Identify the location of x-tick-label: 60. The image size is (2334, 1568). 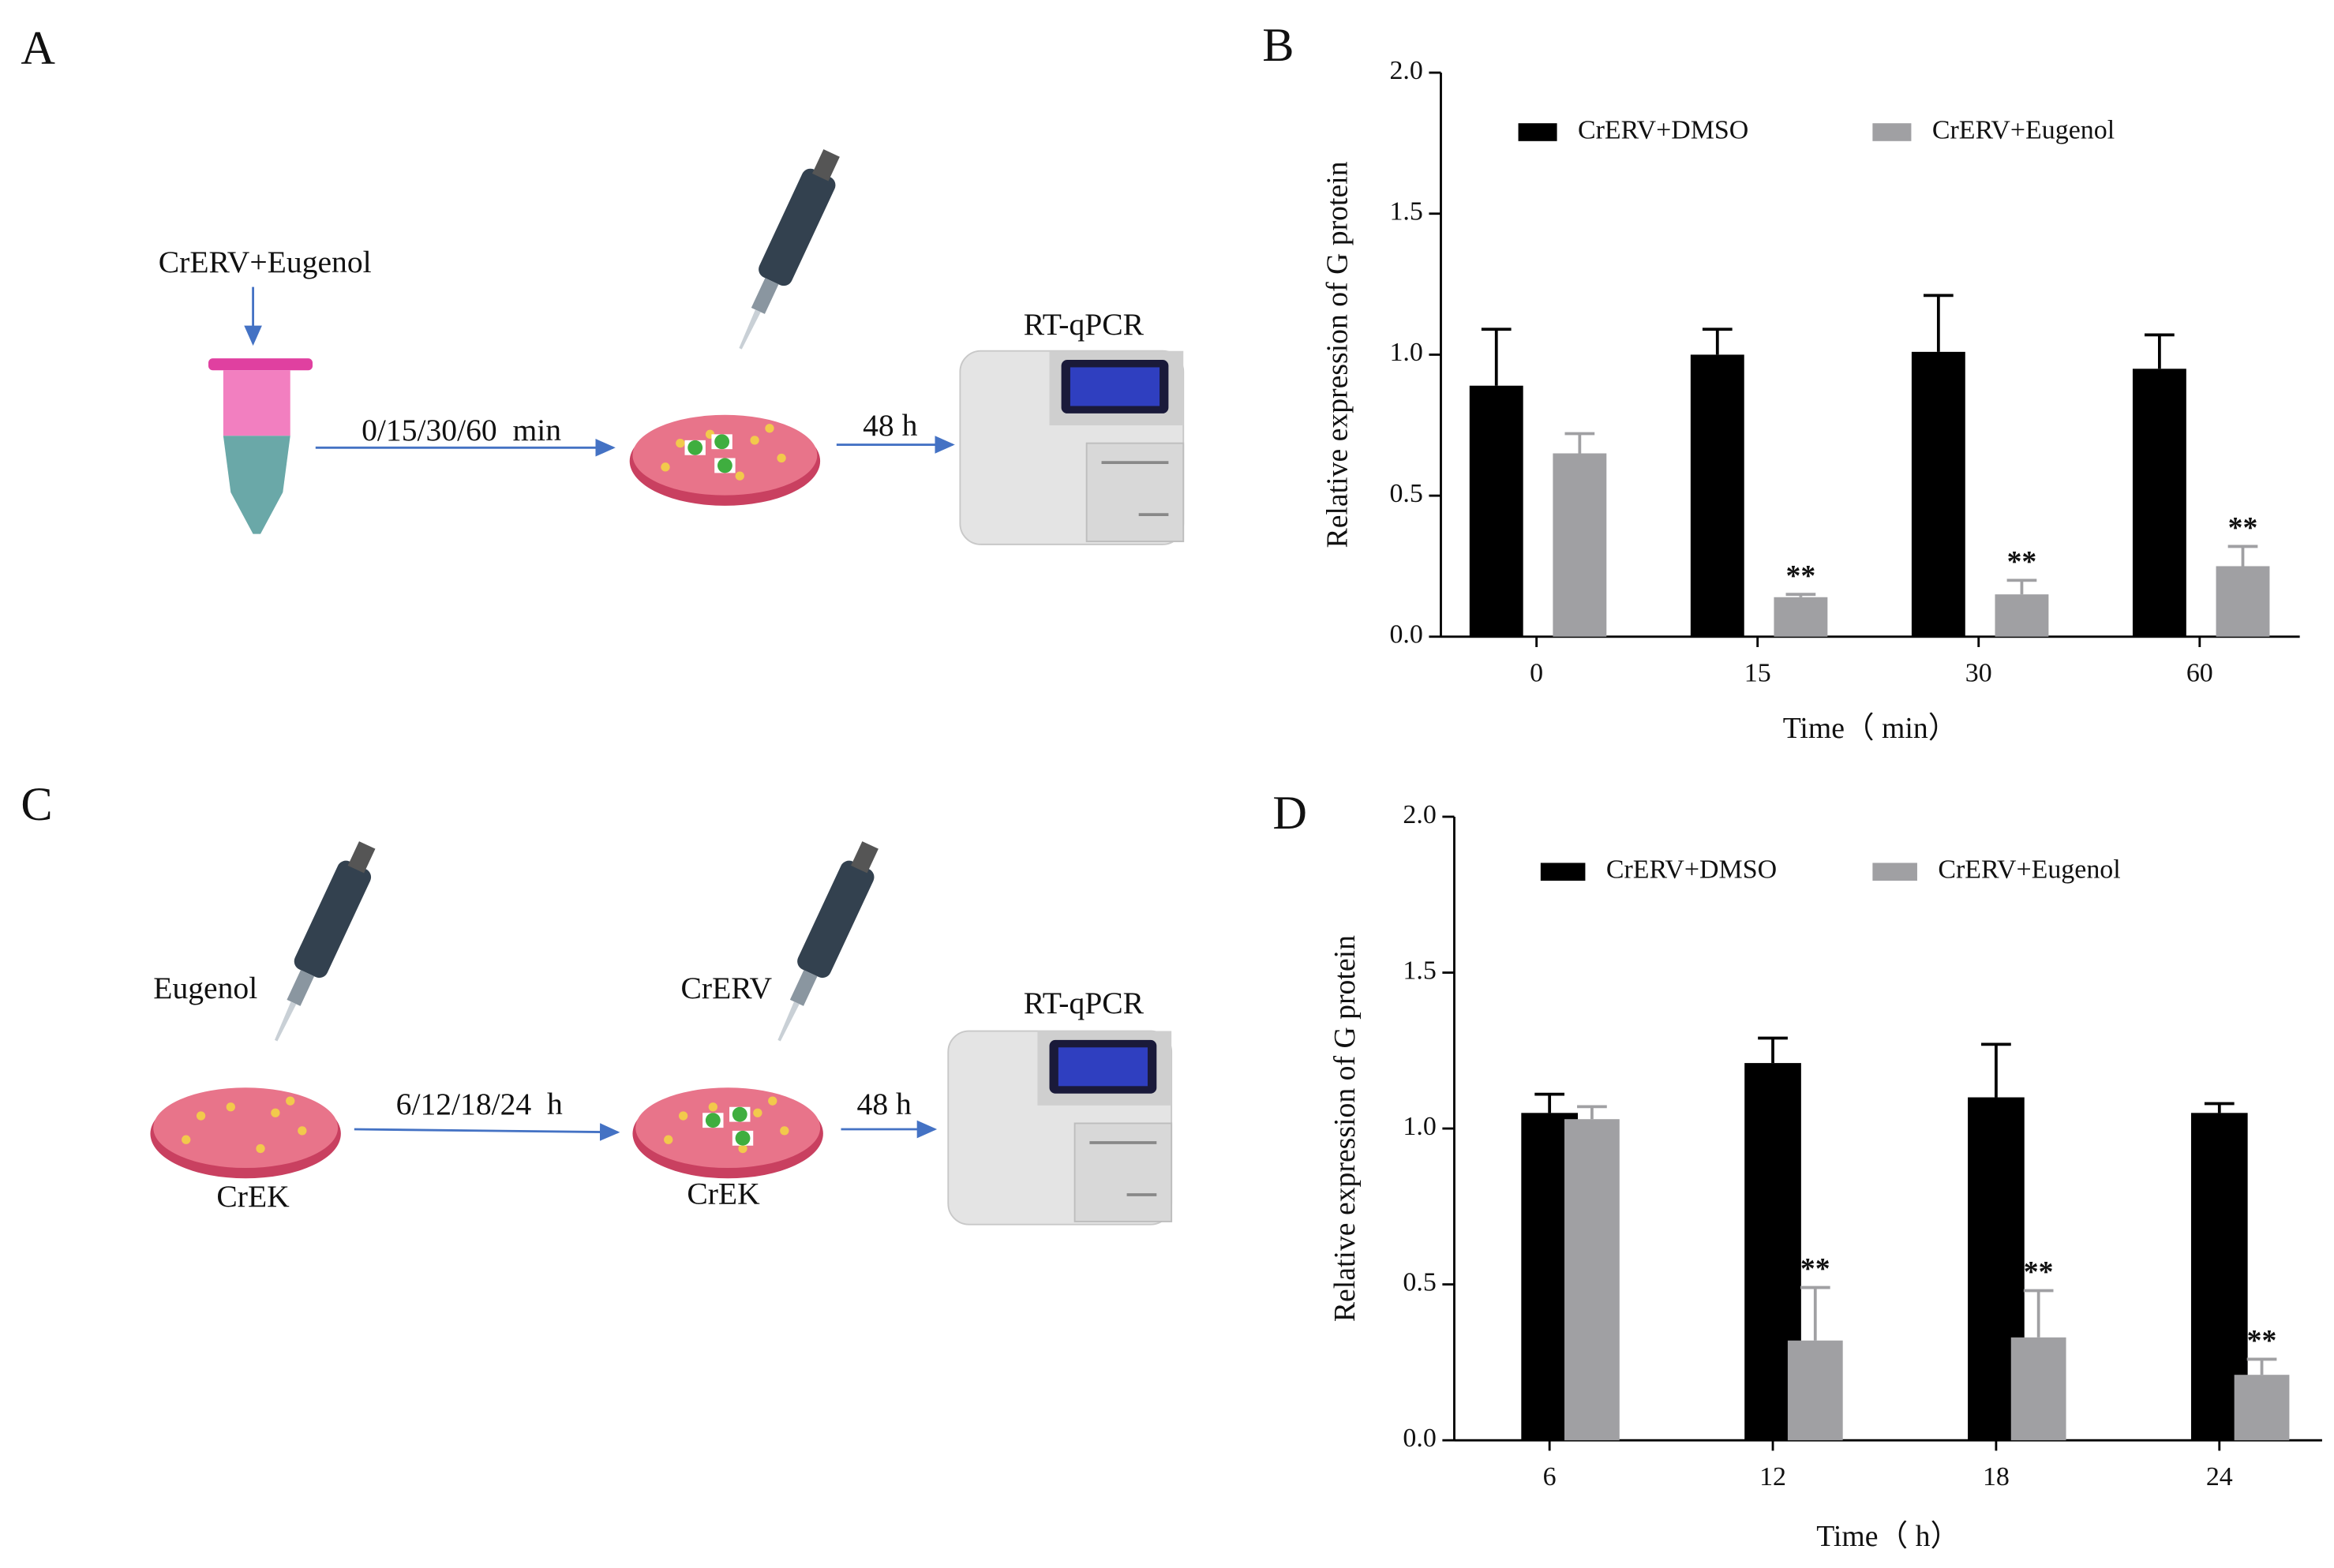
(2199, 674).